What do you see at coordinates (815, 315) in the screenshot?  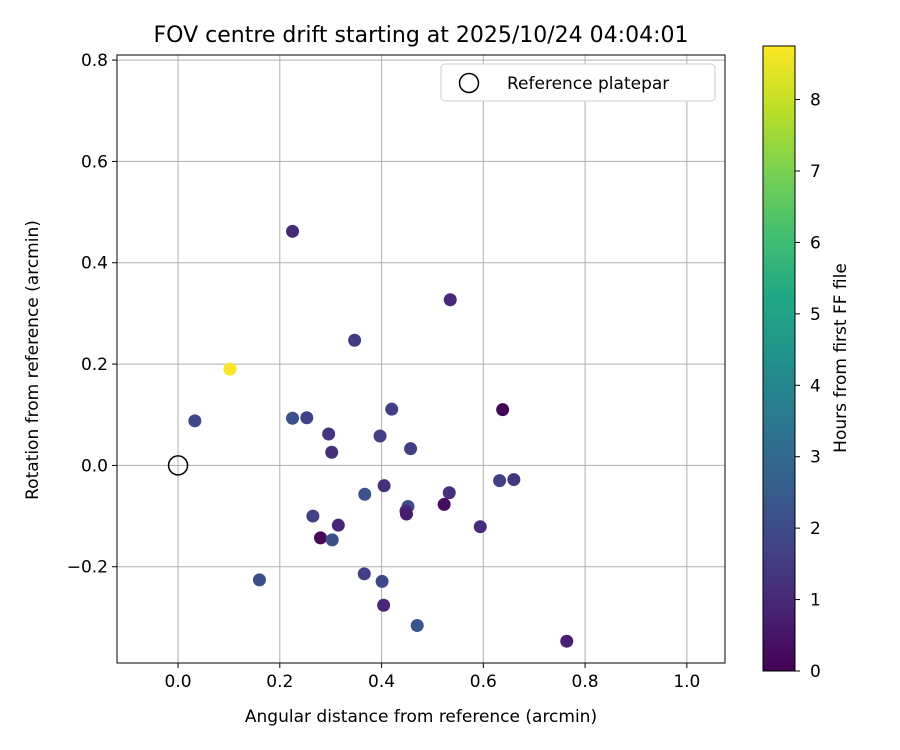 I see `colorbar-tick-label: 5` at bounding box center [815, 315].